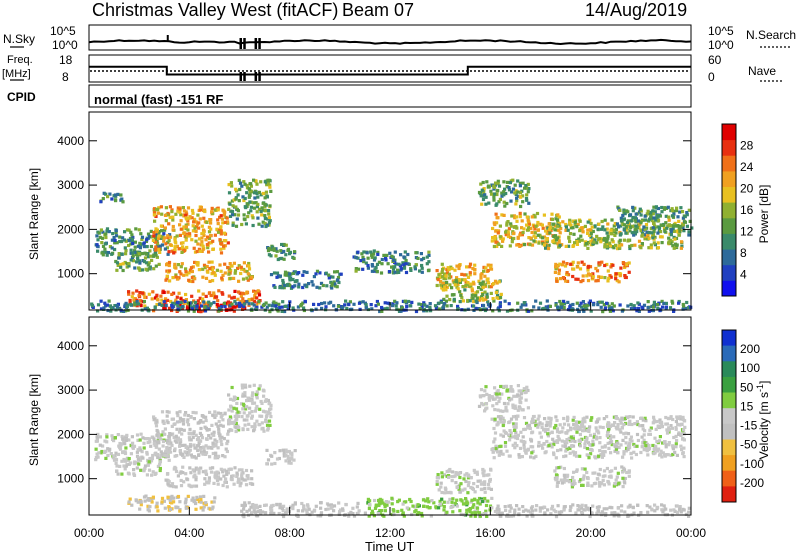  Describe the element at coordinates (378, 10) in the screenshot. I see `beam-label: Beam 07` at that location.